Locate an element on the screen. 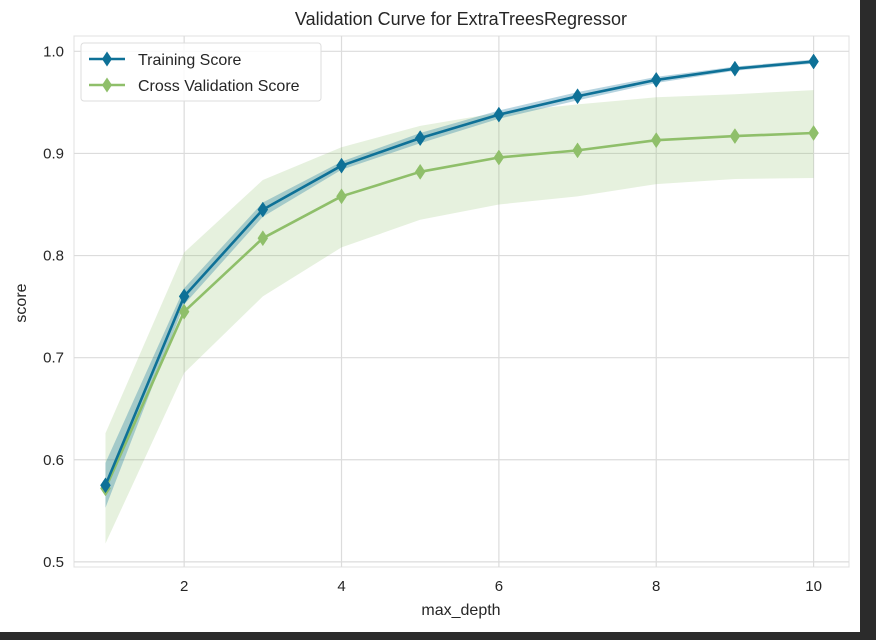 The image size is (876, 640). y-tick-label: 0.7 is located at coordinates (53, 358).